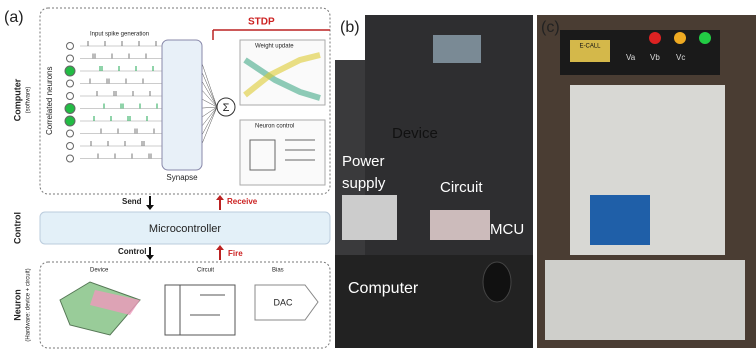 The image size is (756, 353). What do you see at coordinates (242, 201) in the screenshot?
I see `receive-label: Receive` at bounding box center [242, 201].